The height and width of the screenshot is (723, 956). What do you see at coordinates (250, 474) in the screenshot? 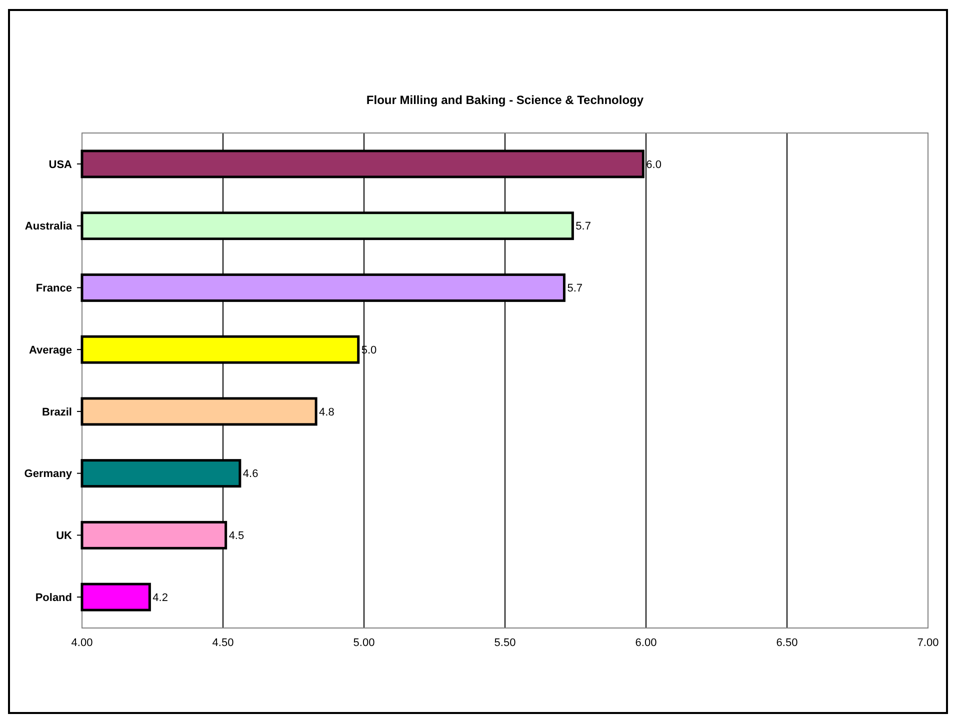
I see `data-label: 4.6` at bounding box center [250, 474].